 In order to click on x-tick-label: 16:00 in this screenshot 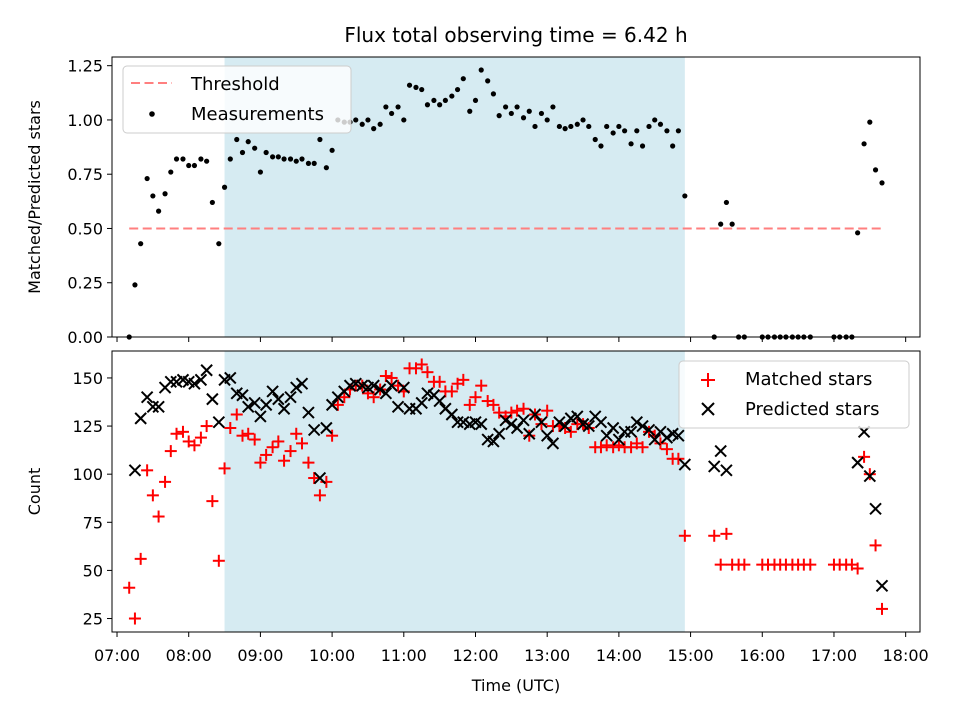, I will do `click(762, 655)`.